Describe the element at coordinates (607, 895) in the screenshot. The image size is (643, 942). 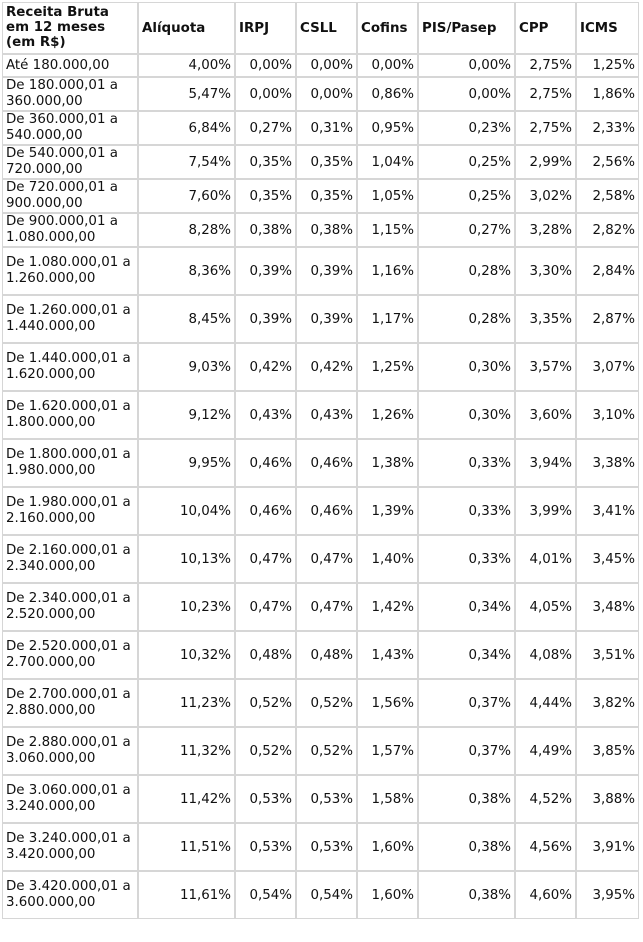
I see `cell-icms: 3,95%` at that location.